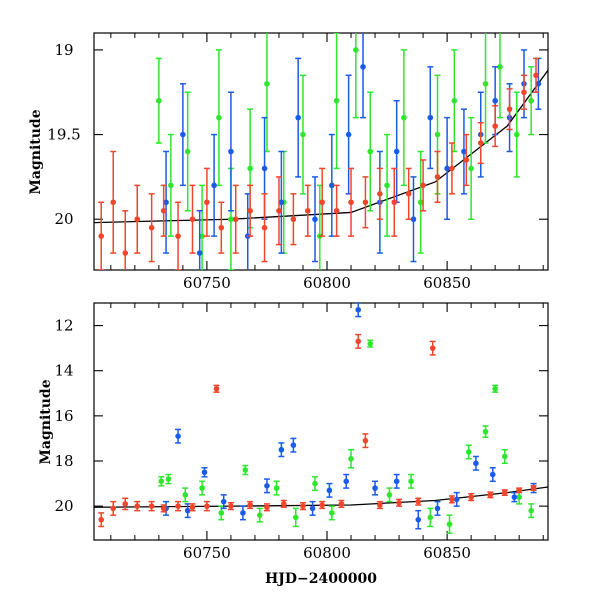  Describe the element at coordinates (63, 371) in the screenshot. I see `y-tick-label: 14` at that location.